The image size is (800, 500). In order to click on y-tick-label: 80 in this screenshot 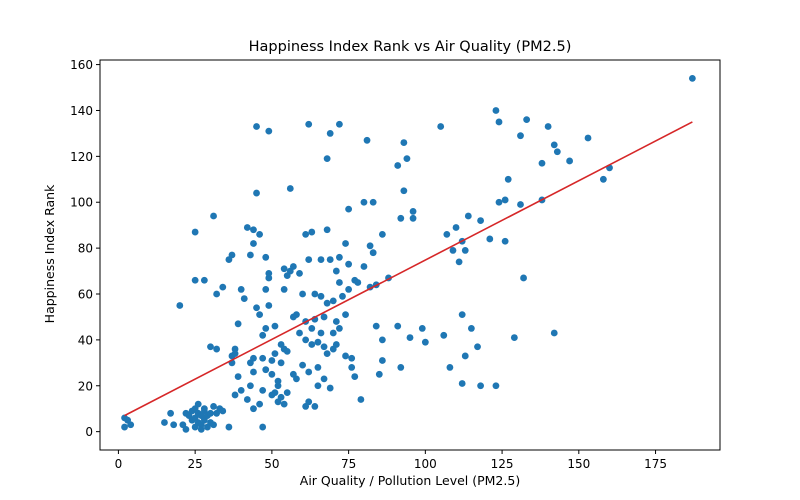, I will do `click(85, 249)`.